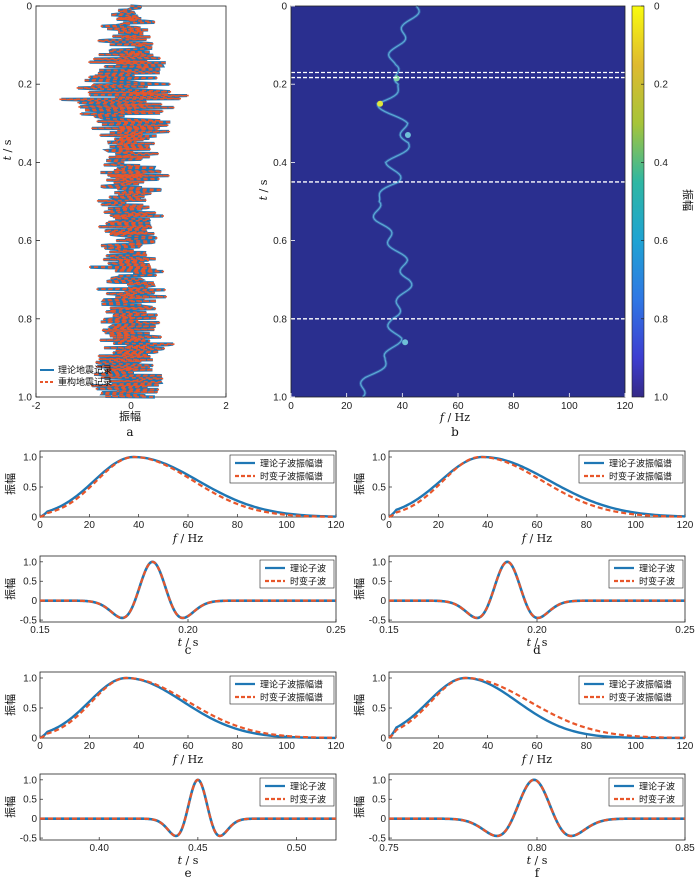  What do you see at coordinates (661, 398) in the screenshot?
I see `colorbar-tick-label: 1.0` at bounding box center [661, 398].